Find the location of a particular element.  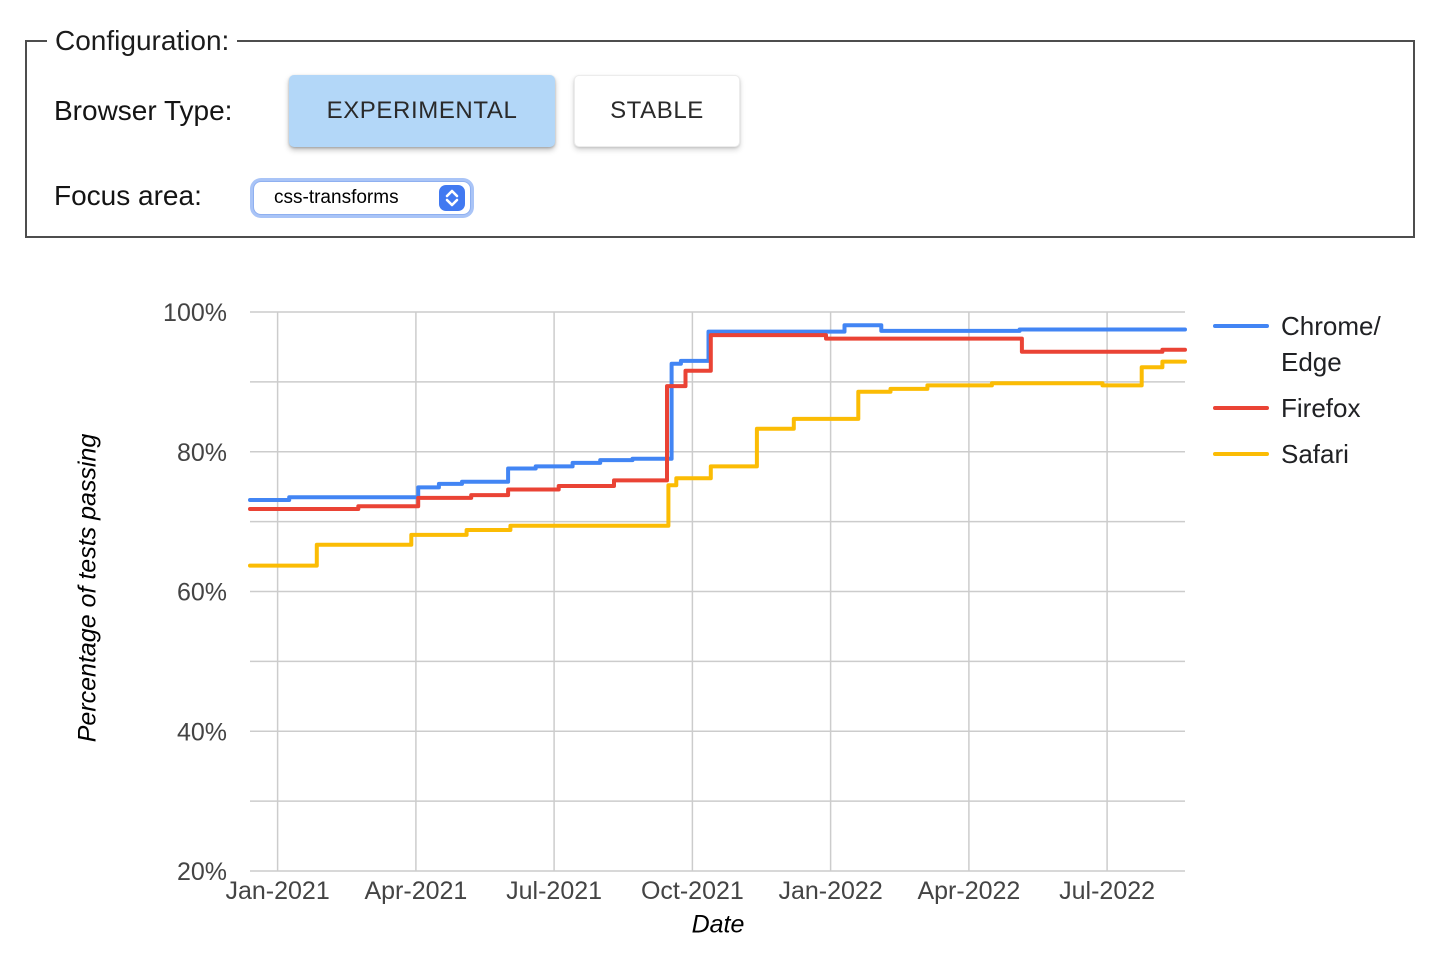

focus-area-selected-value: css-transforms is located at coordinates (336, 197).